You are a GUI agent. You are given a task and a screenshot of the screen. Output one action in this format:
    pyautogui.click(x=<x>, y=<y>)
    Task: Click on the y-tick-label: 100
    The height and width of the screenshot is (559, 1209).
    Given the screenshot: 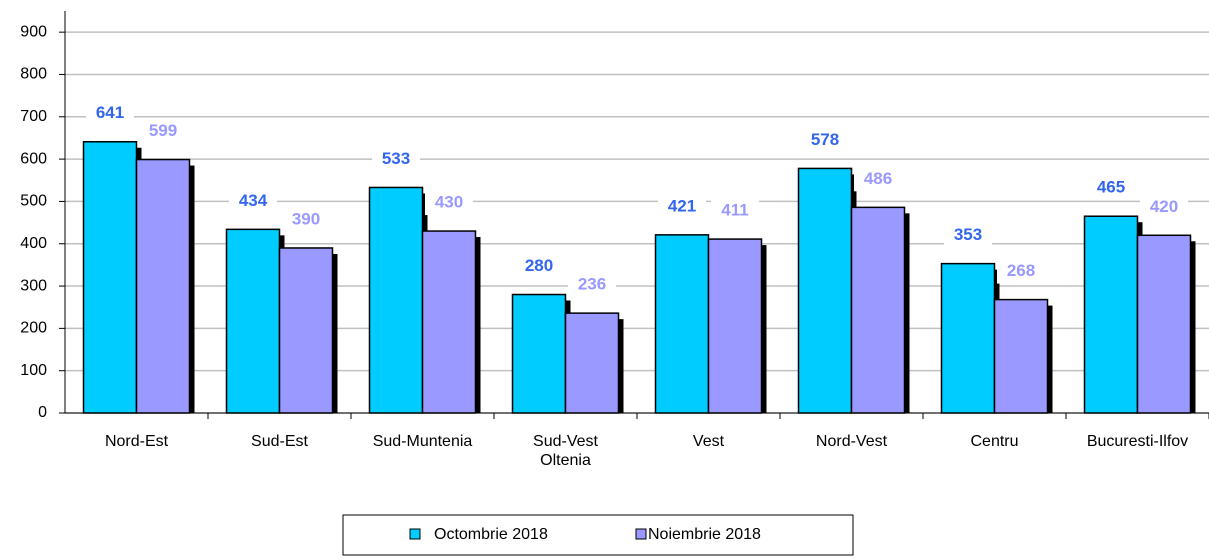 What is the action you would take?
    pyautogui.click(x=33, y=370)
    